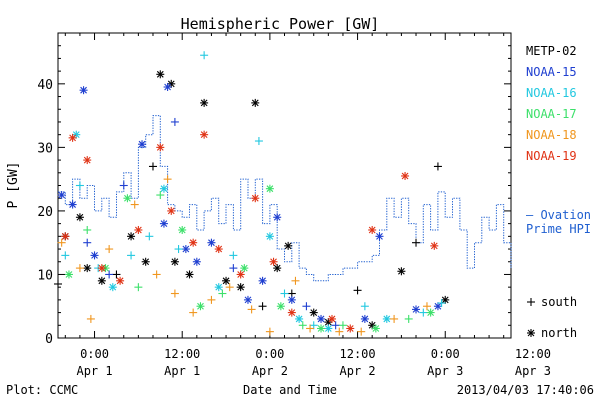 The image size is (600, 404). I want to click on x-tick-time-label: 12:00, so click(358, 354).